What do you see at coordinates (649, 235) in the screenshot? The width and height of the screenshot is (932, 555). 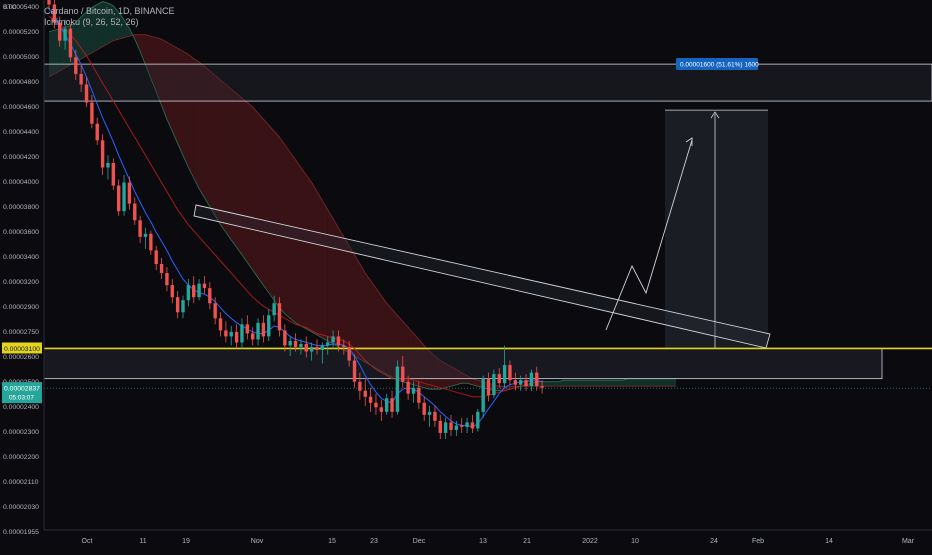 I see `scenario-path` at bounding box center [649, 235].